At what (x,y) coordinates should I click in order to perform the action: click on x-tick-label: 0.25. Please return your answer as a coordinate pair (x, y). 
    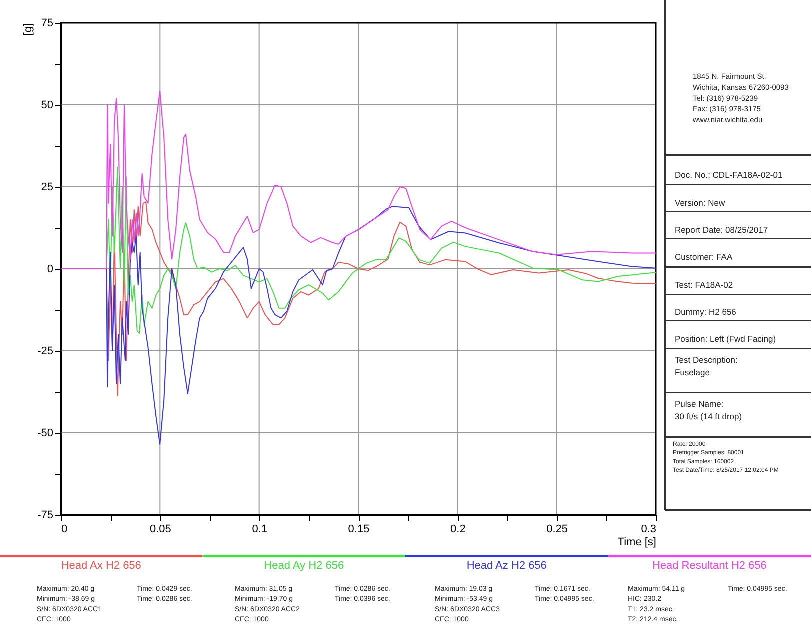
    Looking at the image, I should click on (557, 530).